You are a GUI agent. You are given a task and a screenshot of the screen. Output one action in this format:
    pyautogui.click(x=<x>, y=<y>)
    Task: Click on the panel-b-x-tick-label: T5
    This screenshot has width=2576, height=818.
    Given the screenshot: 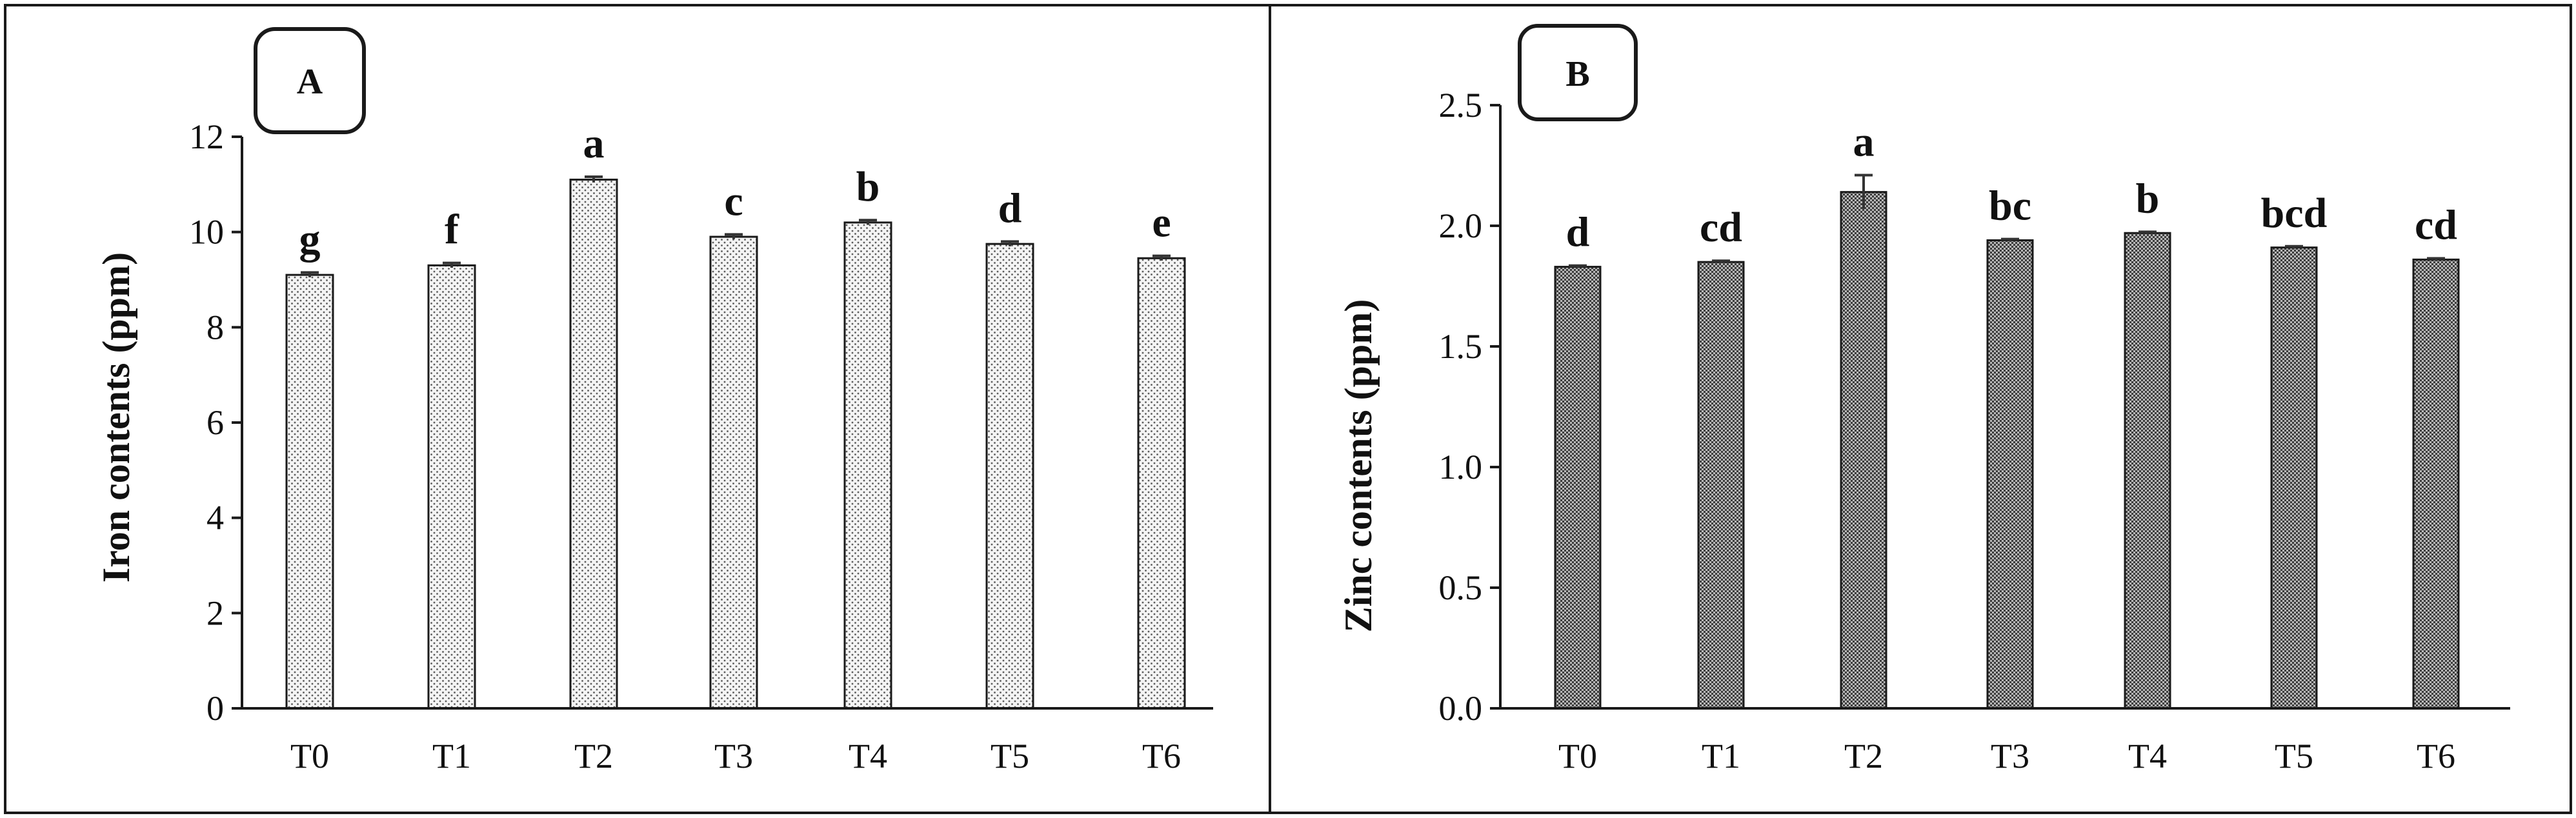 What is the action you would take?
    pyautogui.click(x=2294, y=756)
    